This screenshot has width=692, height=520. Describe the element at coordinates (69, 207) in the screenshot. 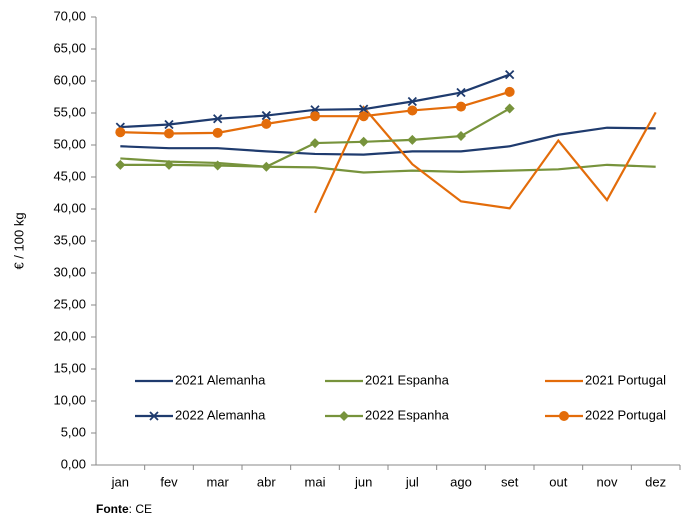

I see `y-tick-label: 40,00` at that location.